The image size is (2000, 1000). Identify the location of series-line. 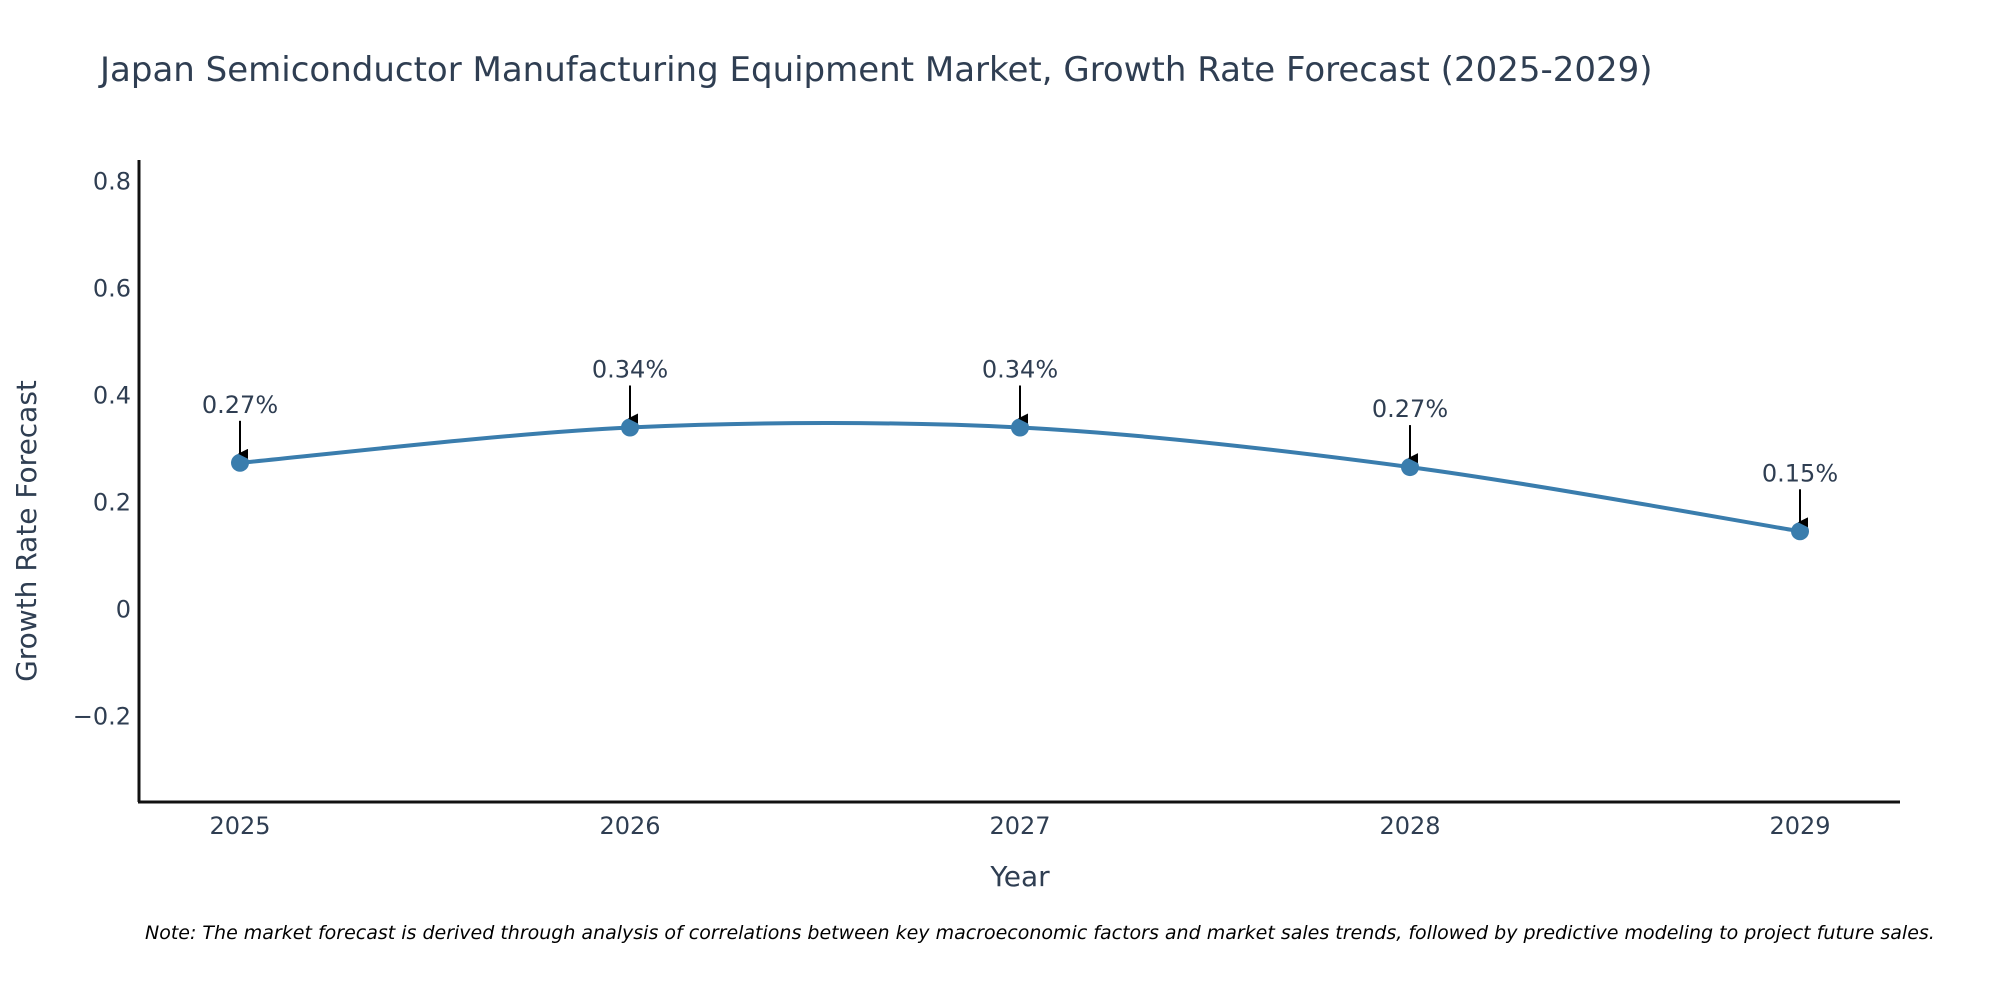
(1020, 477).